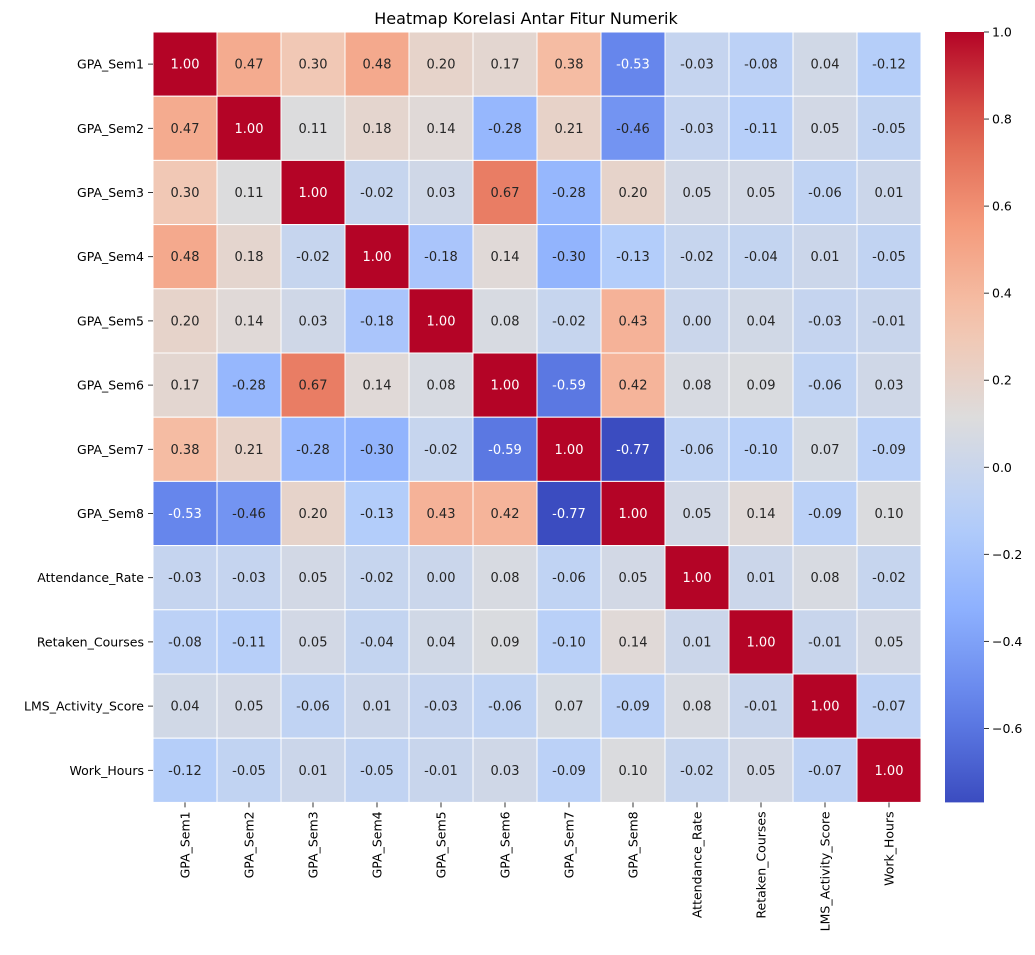 The height and width of the screenshot is (955, 1035). I want to click on x-tick-label: GPA_Sem8, so click(633, 844).